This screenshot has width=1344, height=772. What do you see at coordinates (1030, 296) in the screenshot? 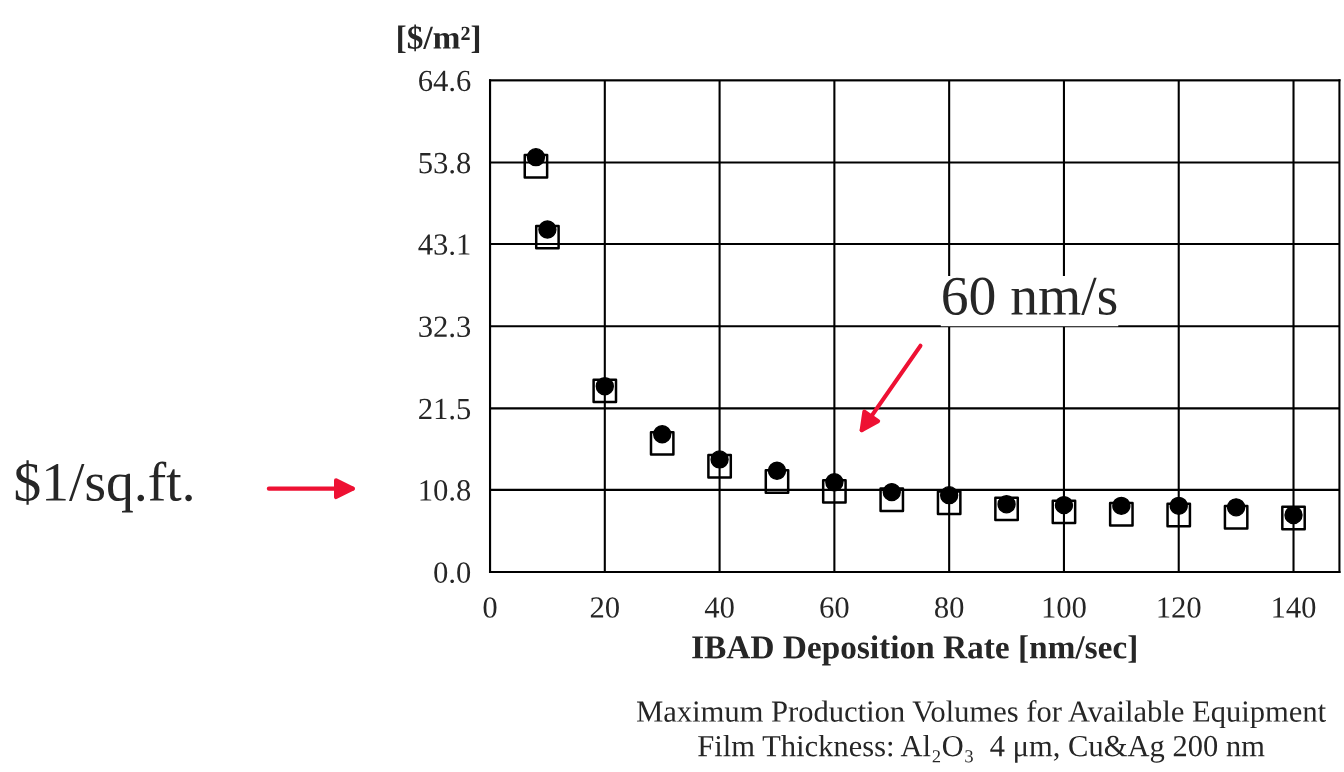
I see `annotation: 60 nm/s` at bounding box center [1030, 296].